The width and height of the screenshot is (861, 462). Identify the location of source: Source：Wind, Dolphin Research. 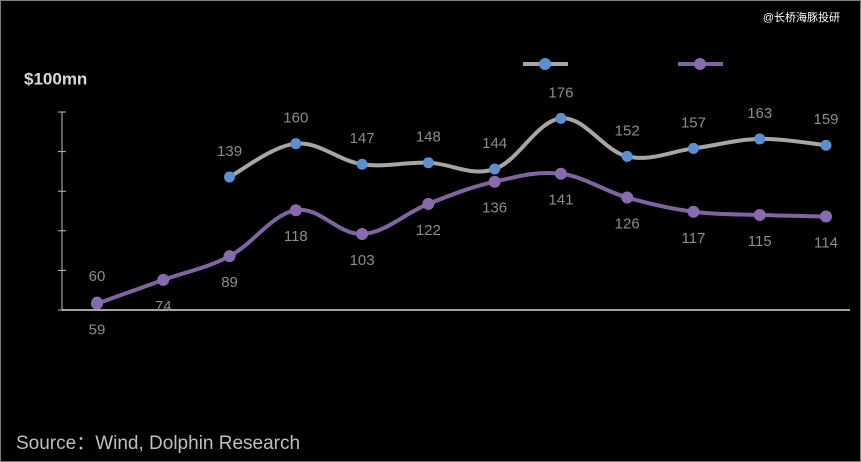
(158, 443).